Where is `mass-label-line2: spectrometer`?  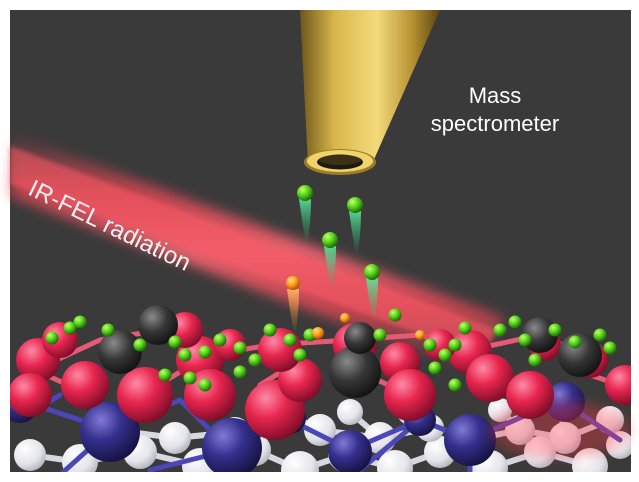 mass-label-line2: spectrometer is located at coordinates (495, 123).